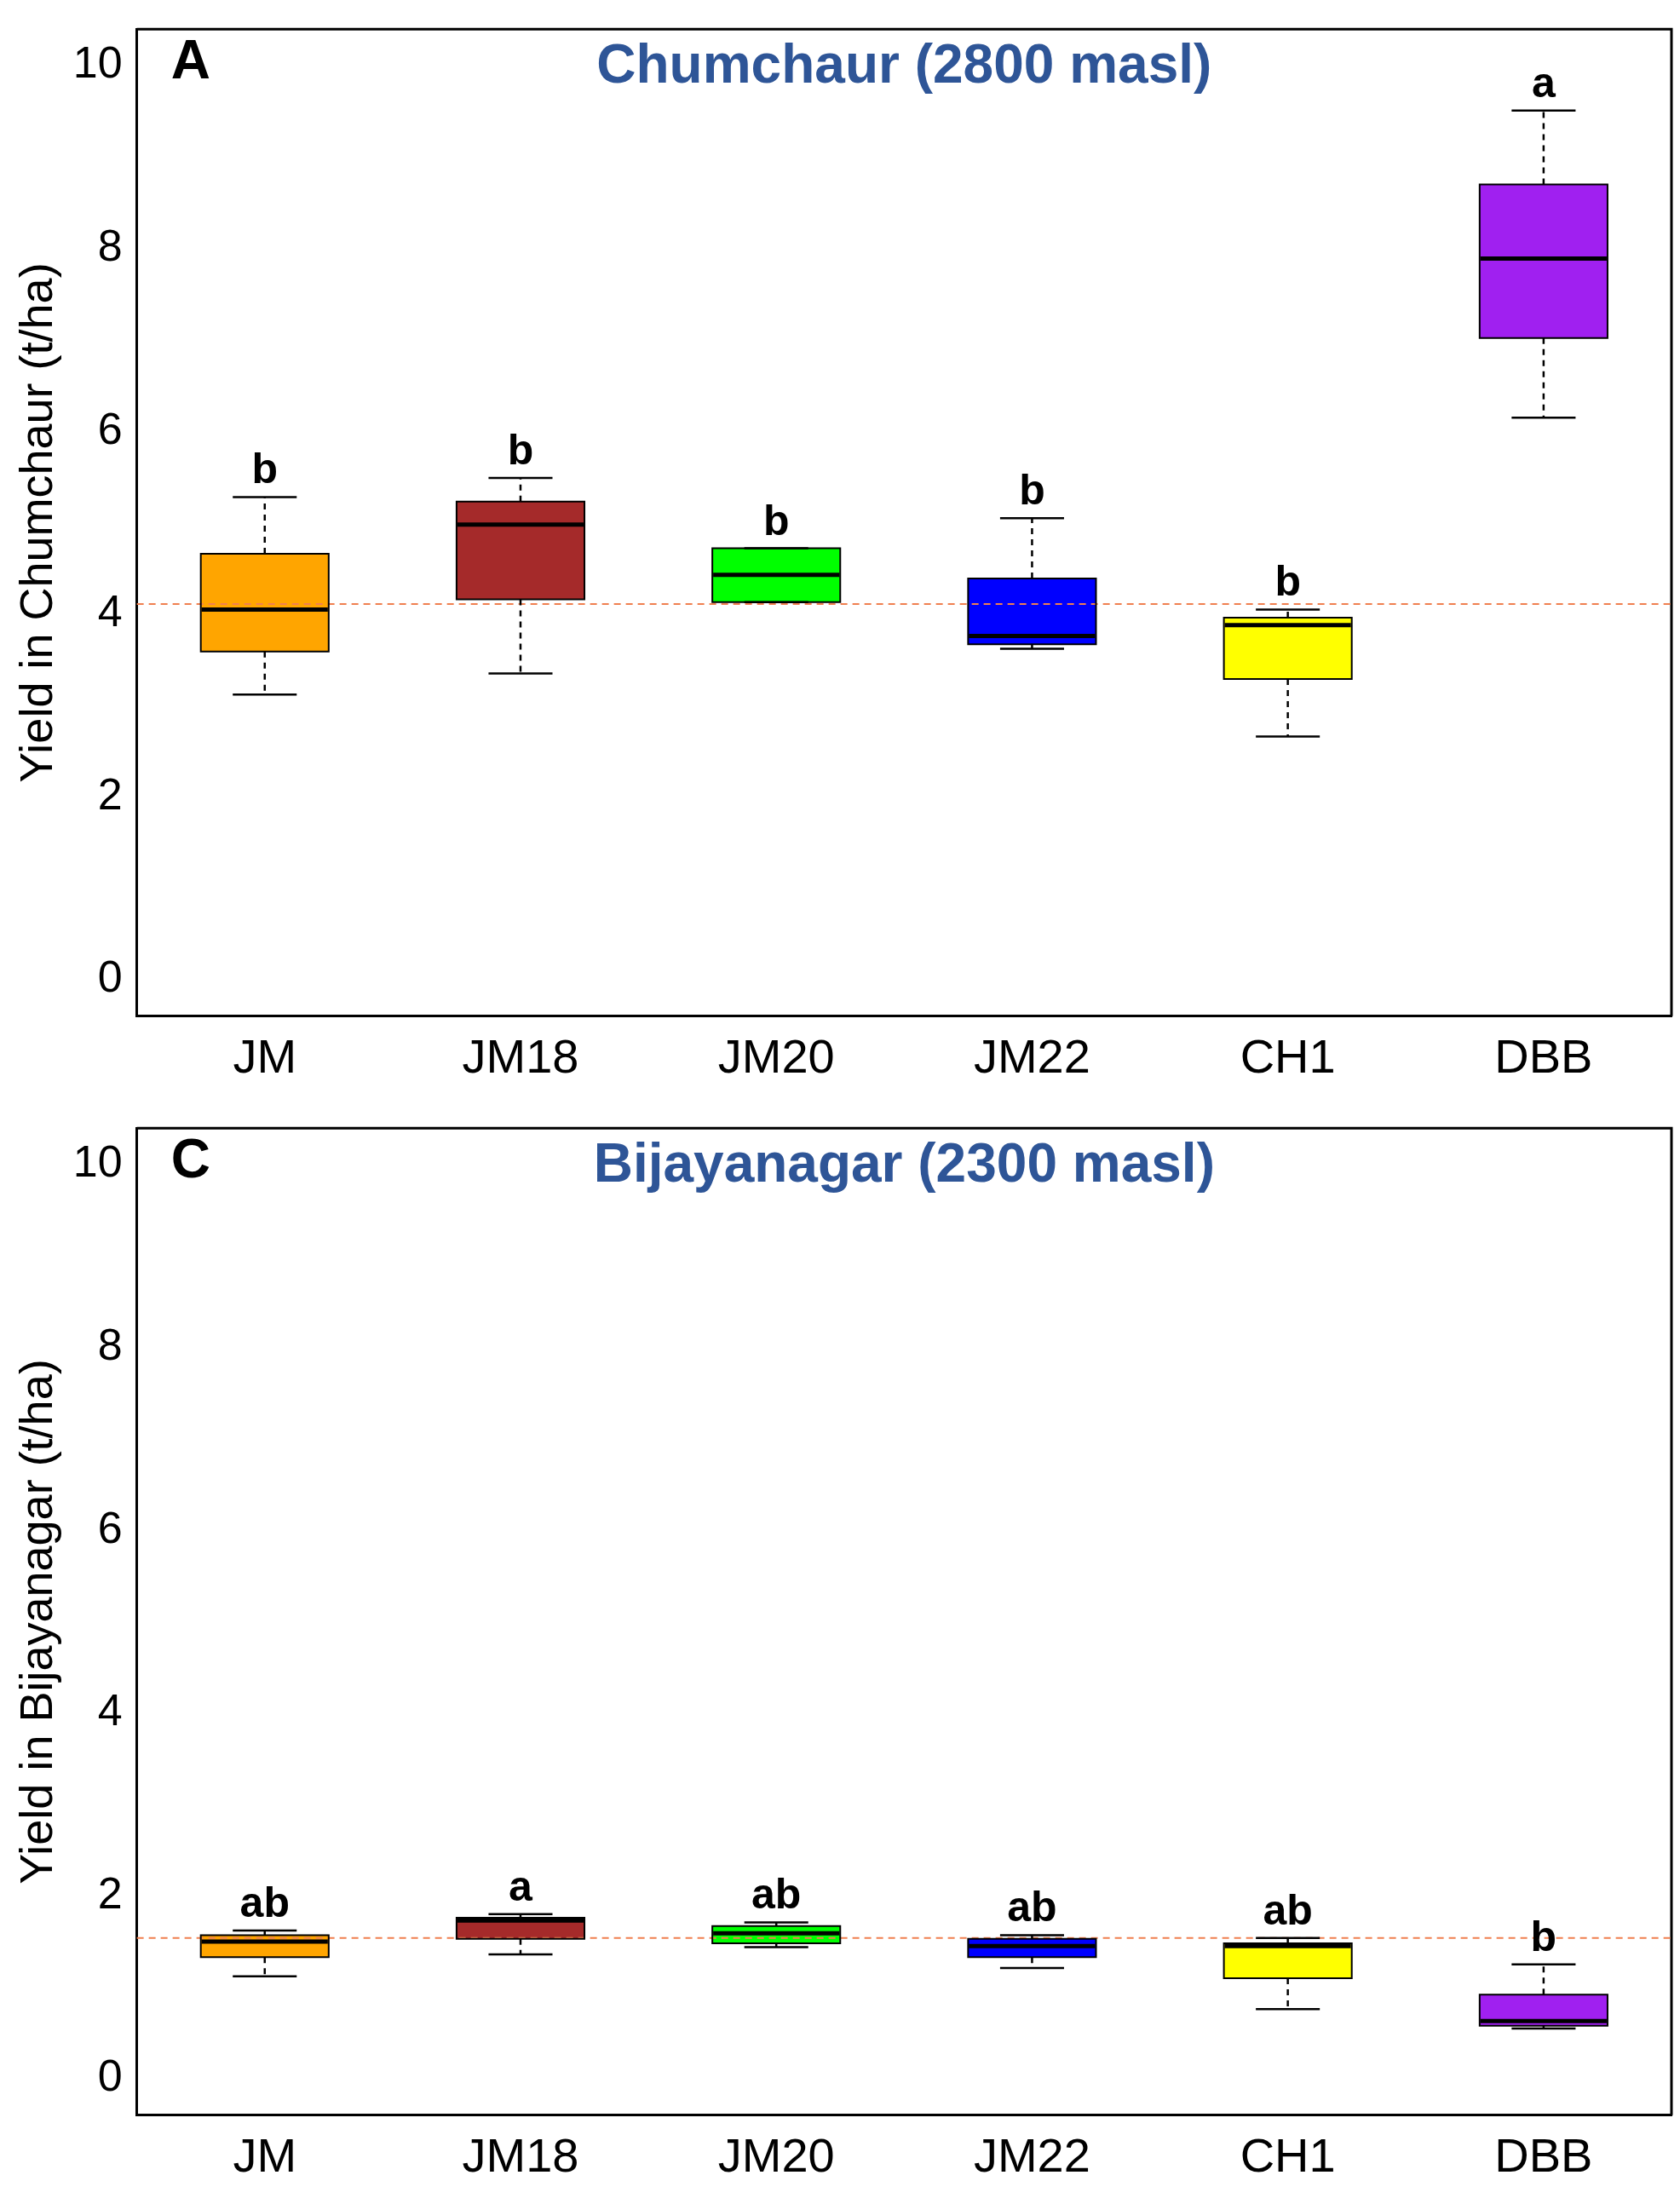 The height and width of the screenshot is (2204, 1680). I want to click on annotation: C, so click(190, 1158).